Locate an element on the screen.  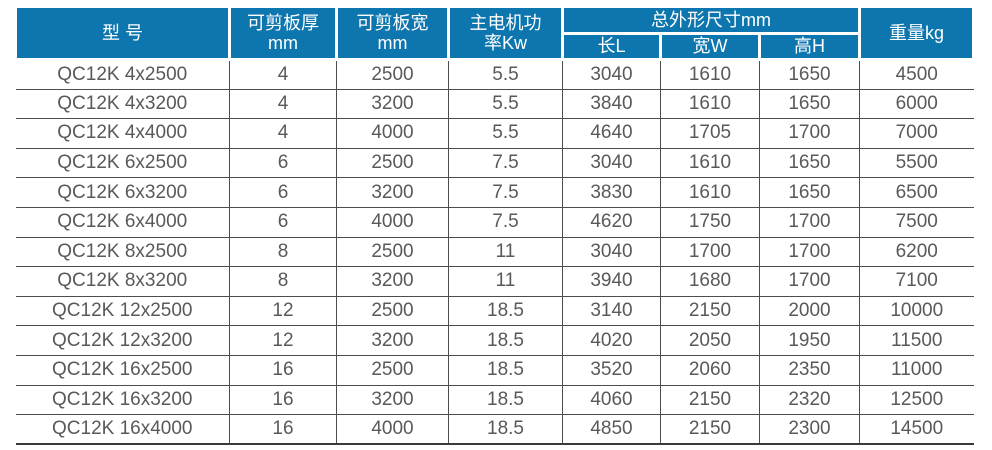
header-motor-power: 主电机功 率Kw is located at coordinates (505, 33).